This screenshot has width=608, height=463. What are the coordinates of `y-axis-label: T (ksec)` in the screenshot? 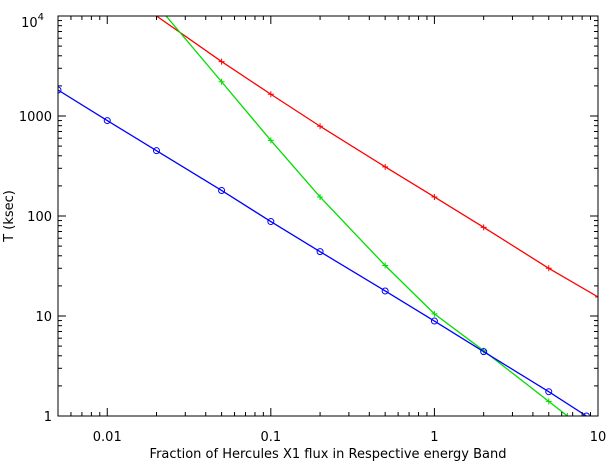 It's located at (9, 216).